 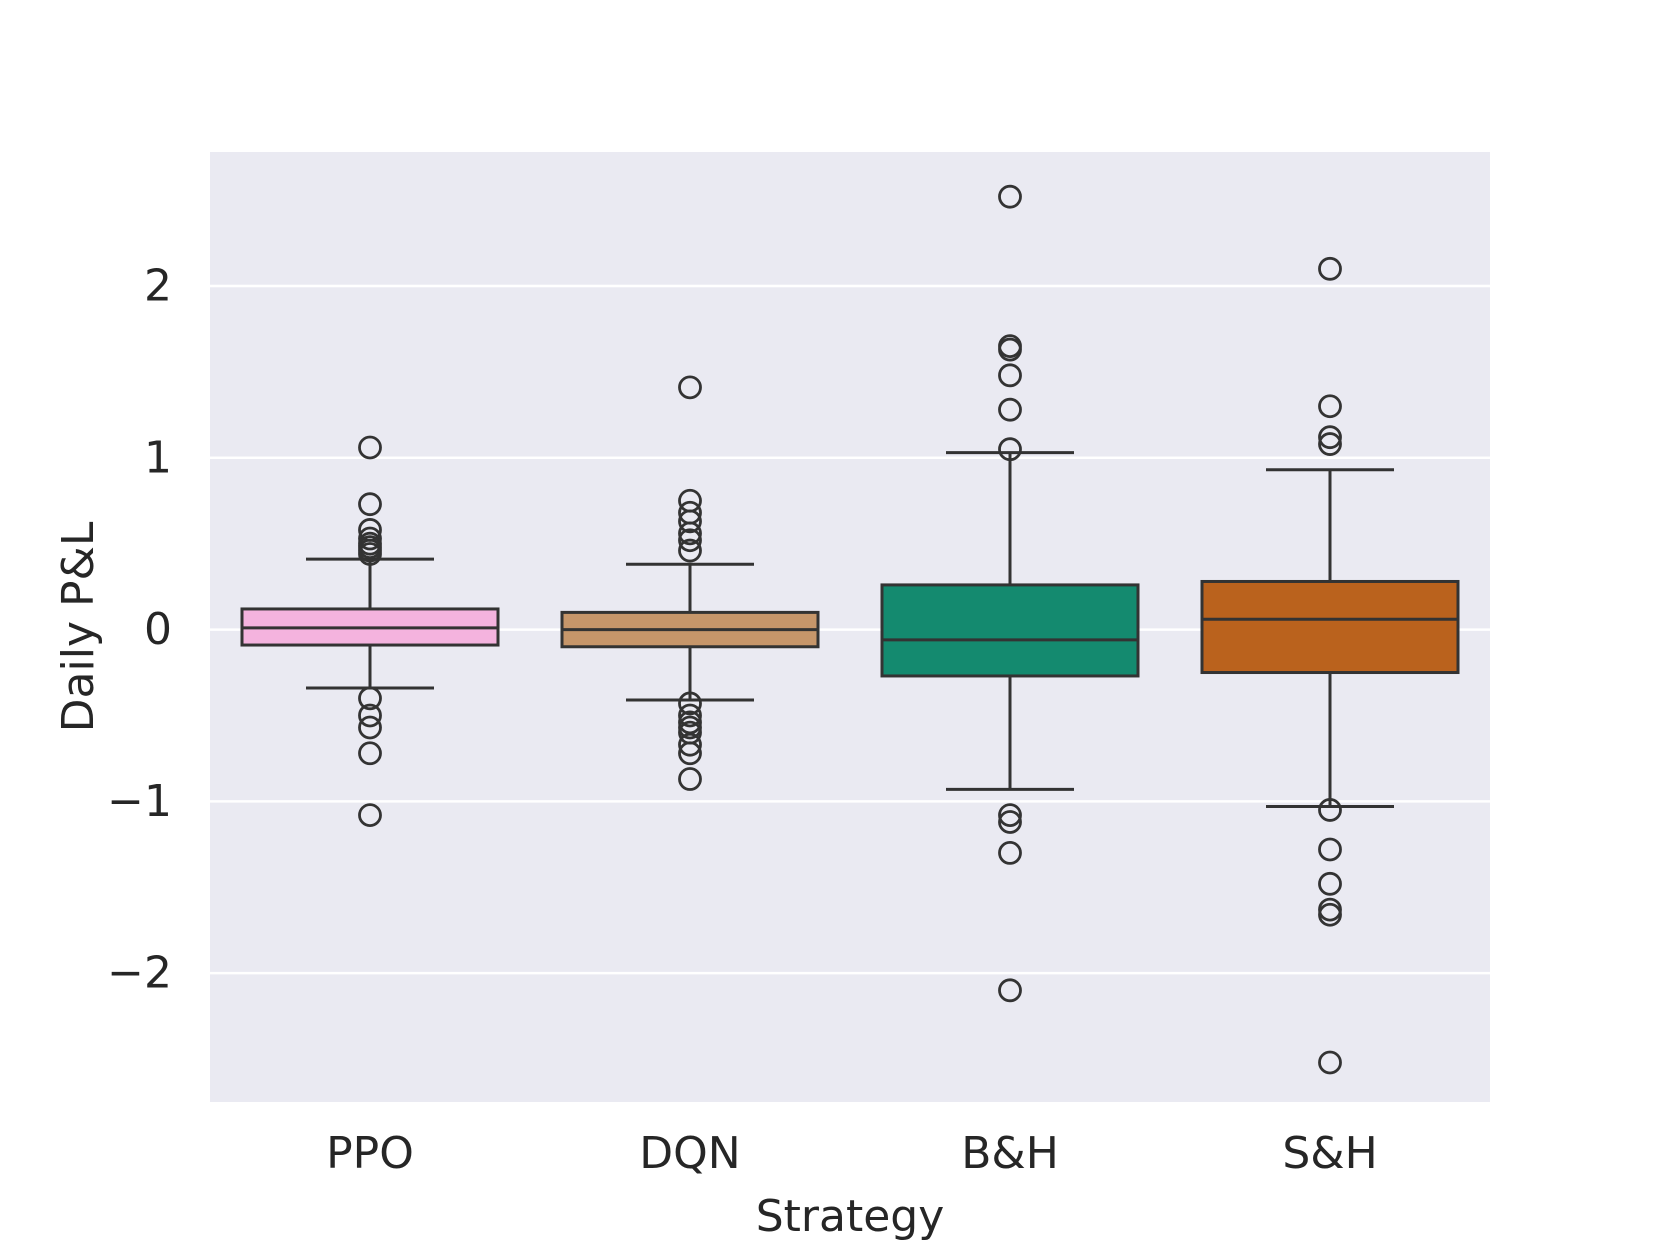 I want to click on y-tick-labels: 2 1 0 −1 −2, so click(x=139, y=629).